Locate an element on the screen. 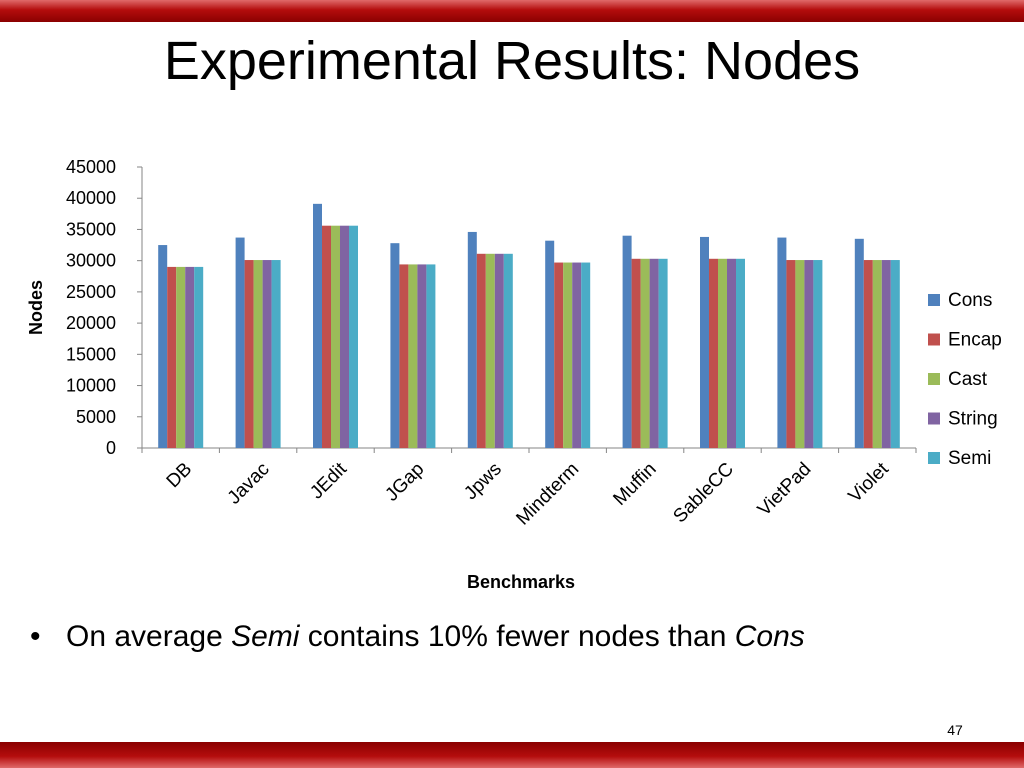 The width and height of the screenshot is (1024, 768). y-tick-label: 40000 is located at coordinates (91, 198).